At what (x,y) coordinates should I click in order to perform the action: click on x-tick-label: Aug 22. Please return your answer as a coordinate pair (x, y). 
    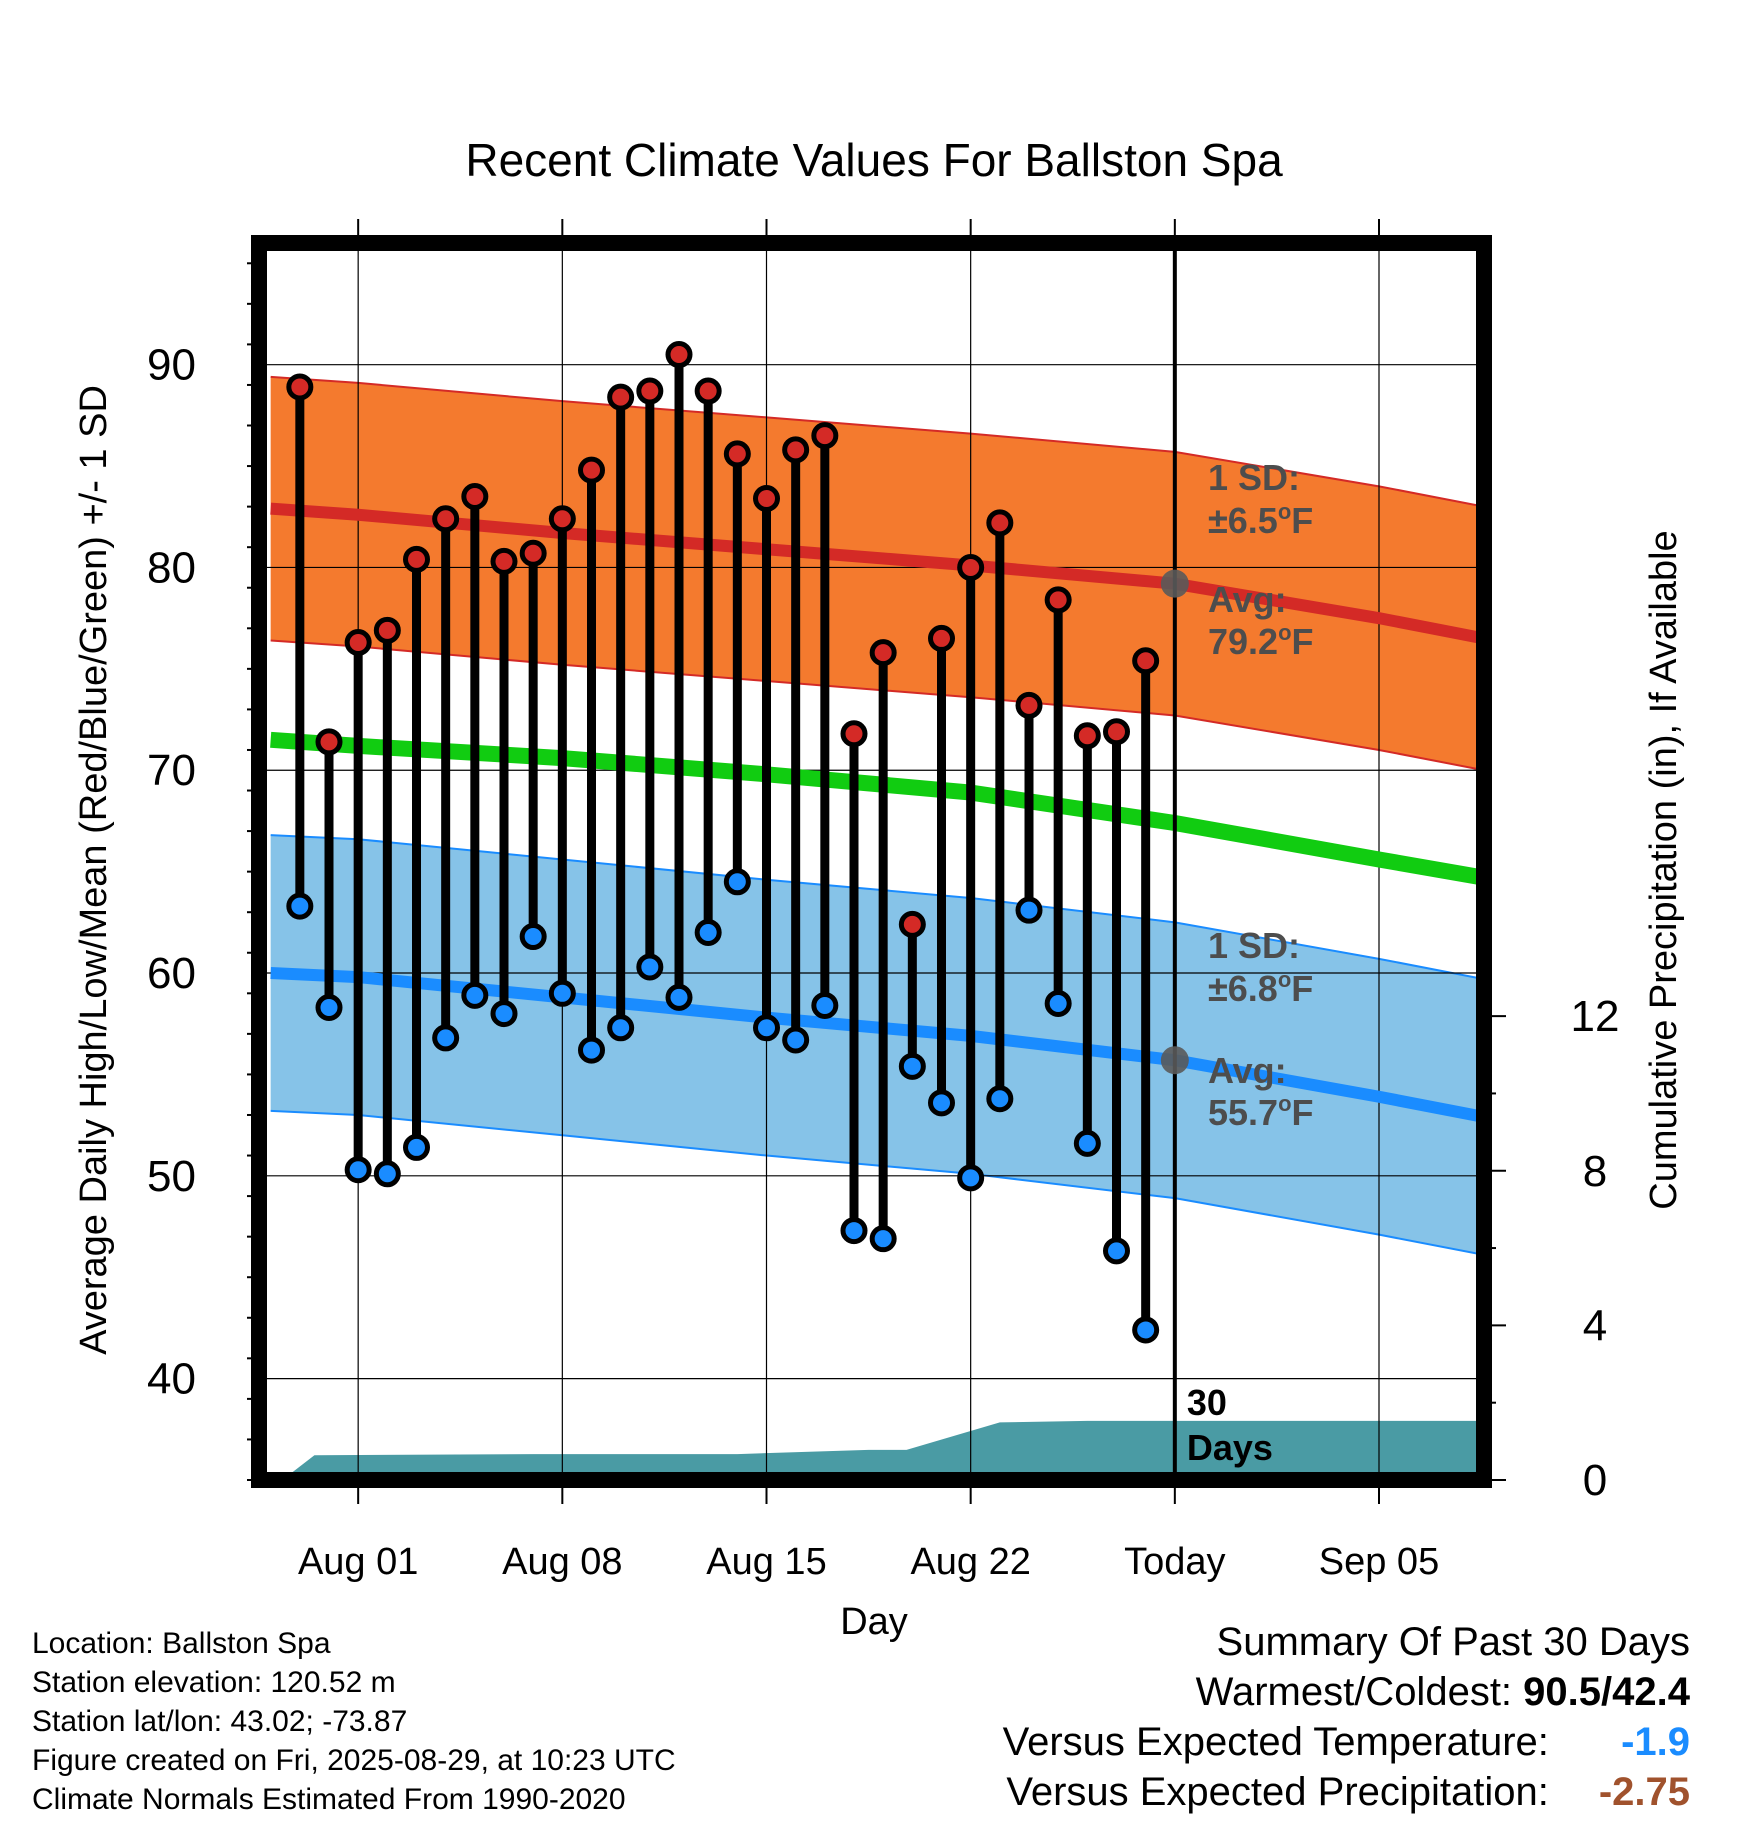
    Looking at the image, I should click on (970, 1562).